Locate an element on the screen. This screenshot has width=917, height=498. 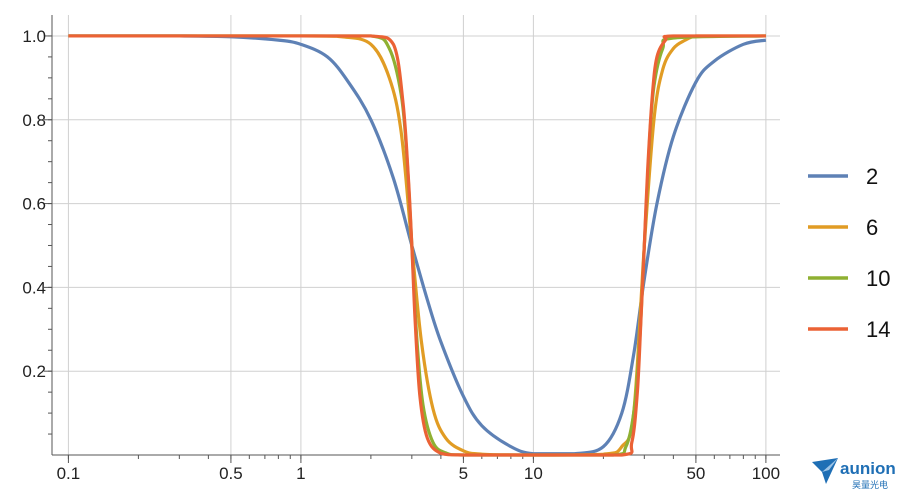
x-tick-label: 0.1 is located at coordinates (69, 473).